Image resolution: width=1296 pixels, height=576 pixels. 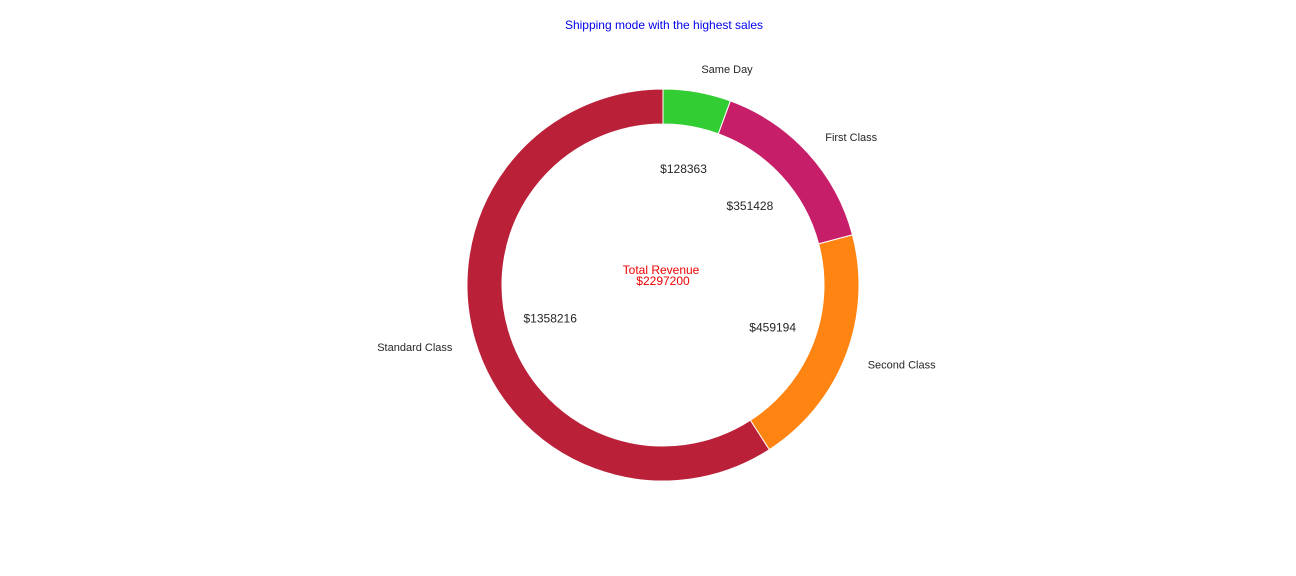 I want to click on value-labels: $128363 $351428 $459194 $1358216, so click(x=660, y=248).